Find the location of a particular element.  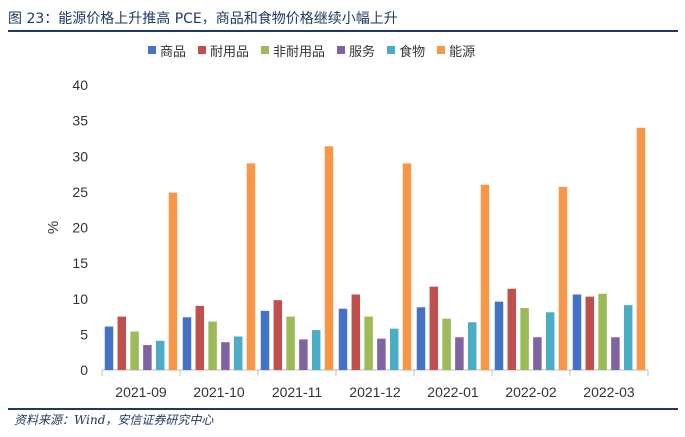

source-divider is located at coordinates (343, 409).